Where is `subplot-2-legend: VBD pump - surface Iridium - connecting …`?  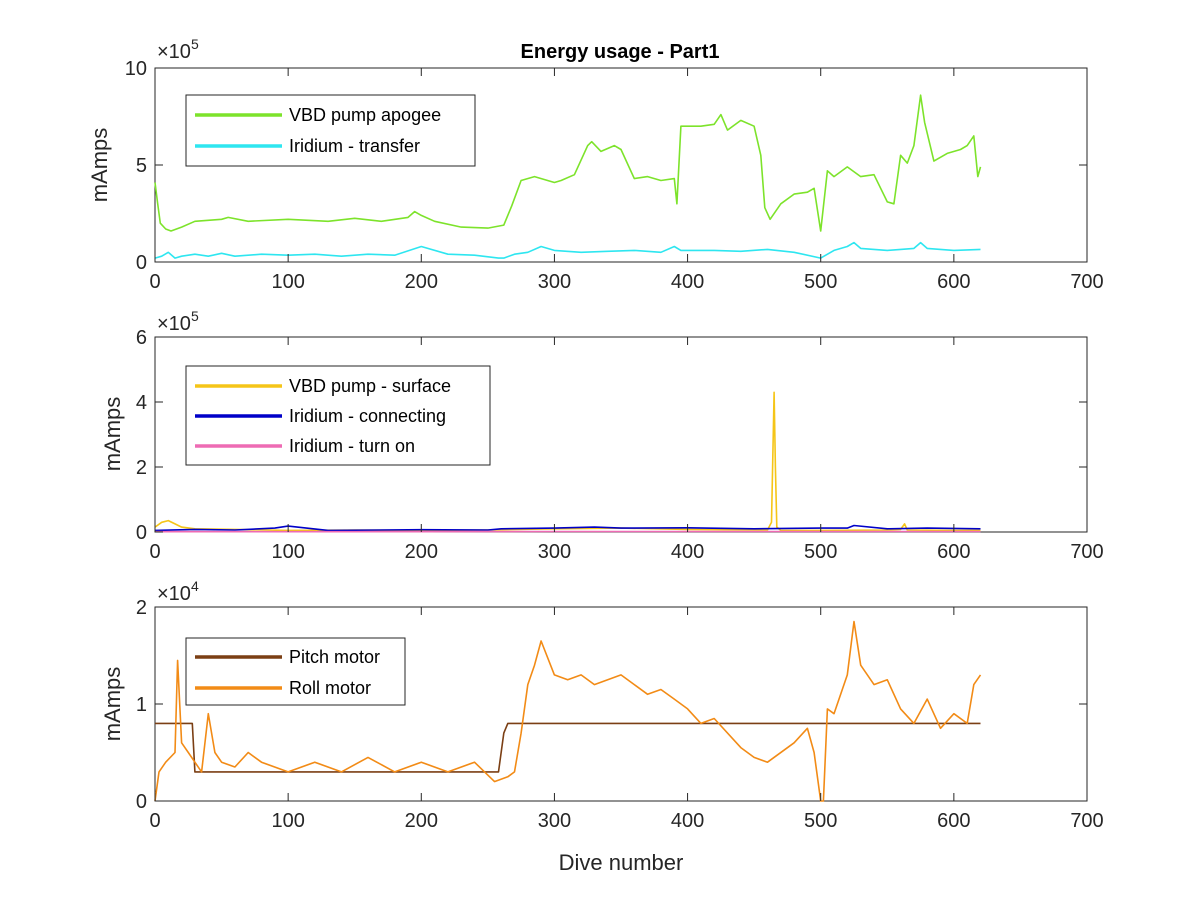 subplot-2-legend: VBD pump - surface Iridium - connecting … is located at coordinates (338, 415).